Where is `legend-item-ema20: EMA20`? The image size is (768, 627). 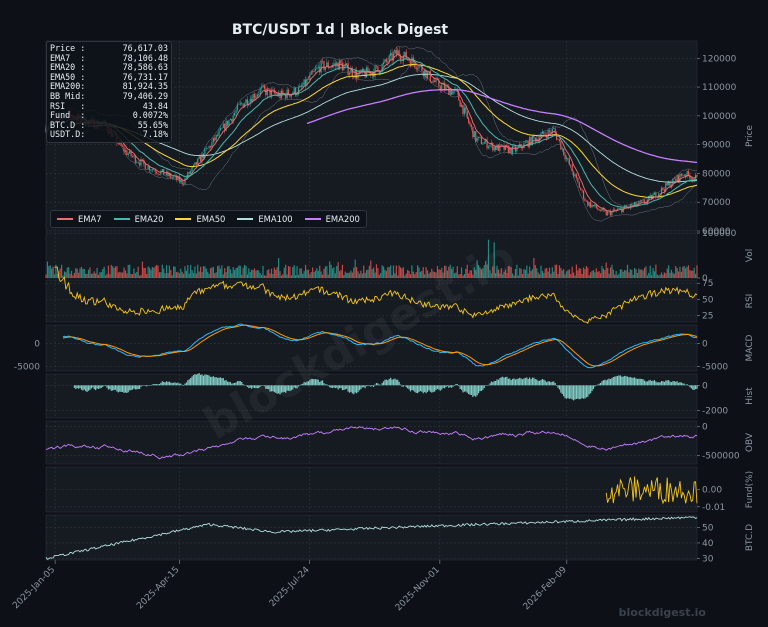
legend-item-ema20: EMA20 is located at coordinates (138, 219).